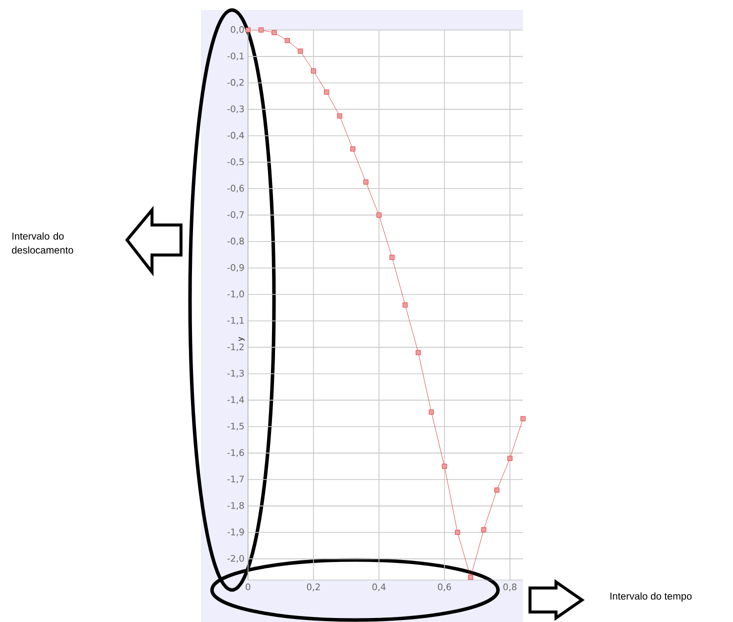  What do you see at coordinates (235, 162) in the screenshot?
I see `y-tick-label: -0,5` at bounding box center [235, 162].